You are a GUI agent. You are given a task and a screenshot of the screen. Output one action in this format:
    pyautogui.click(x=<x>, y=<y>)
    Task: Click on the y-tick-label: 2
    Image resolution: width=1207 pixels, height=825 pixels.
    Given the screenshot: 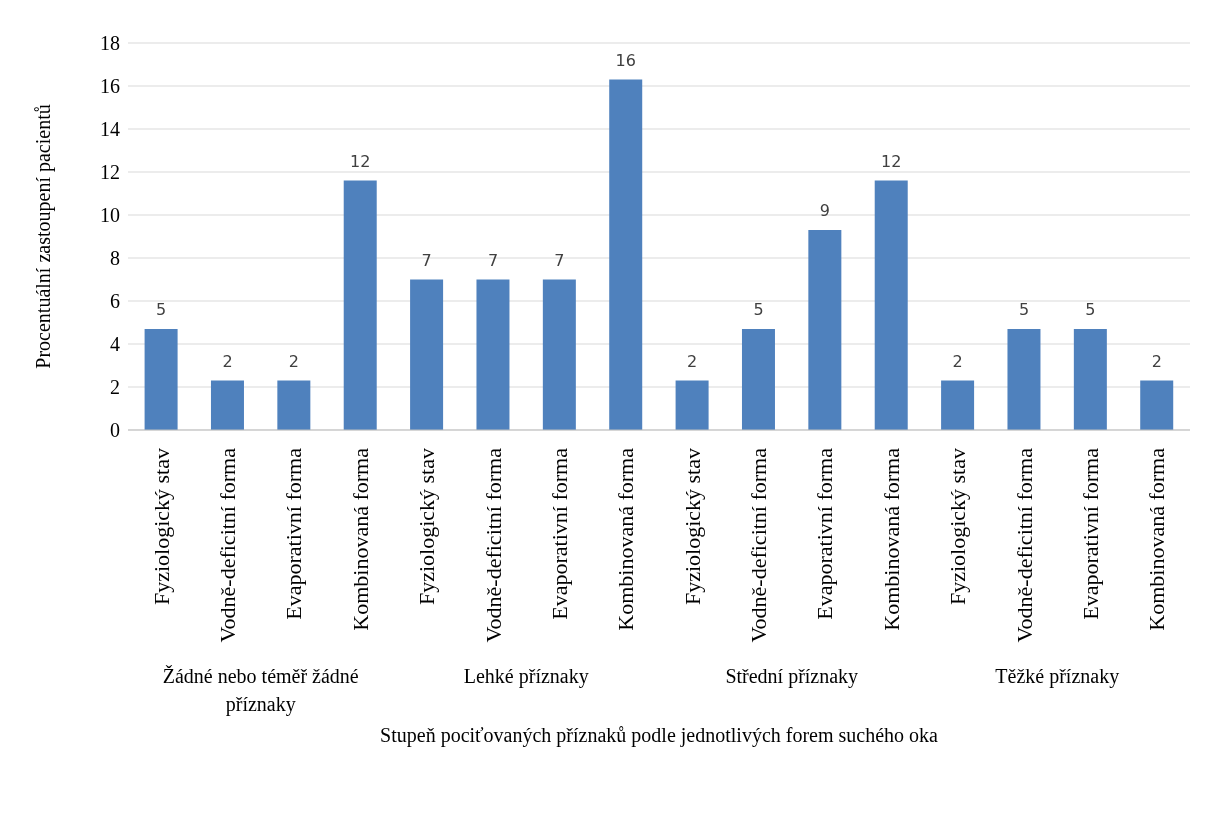 What is the action you would take?
    pyautogui.click(x=115, y=387)
    